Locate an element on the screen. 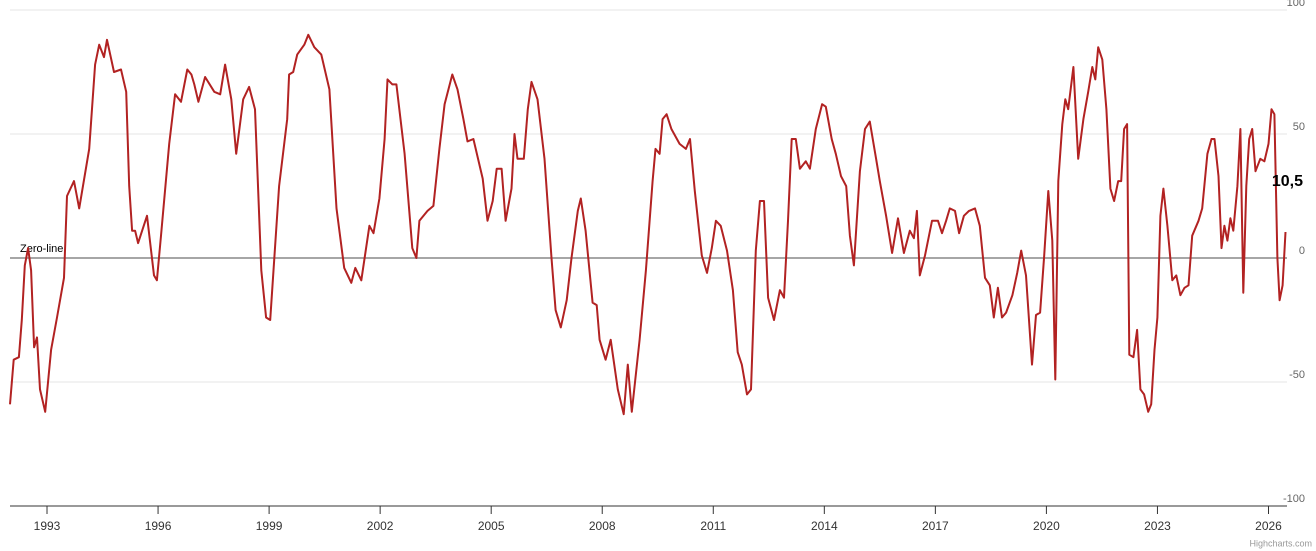 The height and width of the screenshot is (551, 1316). credits: Highcharts.com is located at coordinates (1280, 543).